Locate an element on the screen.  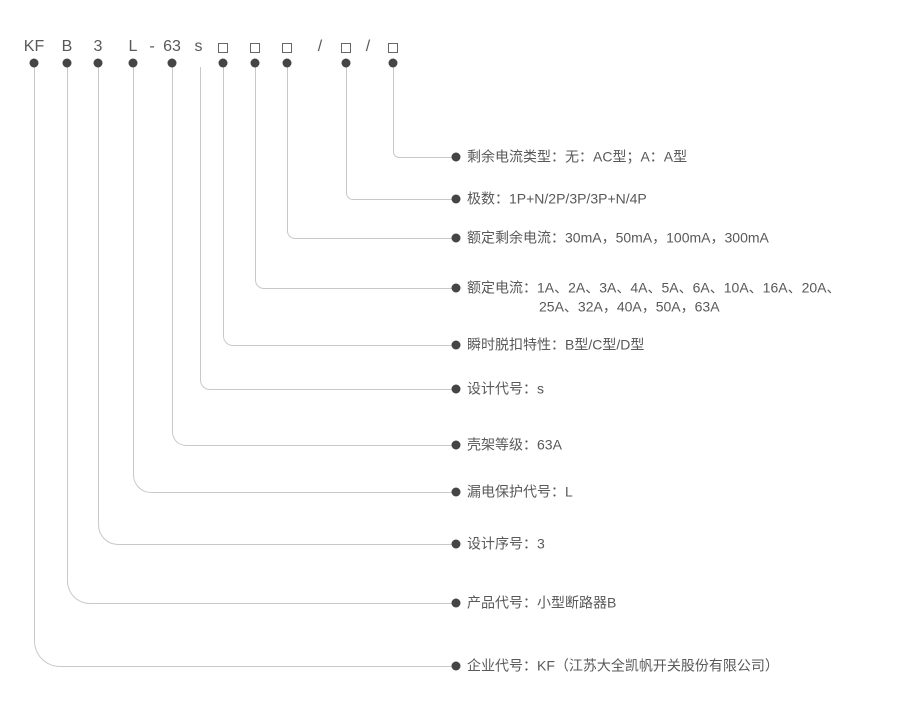
label-text: 额定电流：1A、2A、3A、4A、5A、6A、10A、16A、20A、 is located at coordinates (654, 287).